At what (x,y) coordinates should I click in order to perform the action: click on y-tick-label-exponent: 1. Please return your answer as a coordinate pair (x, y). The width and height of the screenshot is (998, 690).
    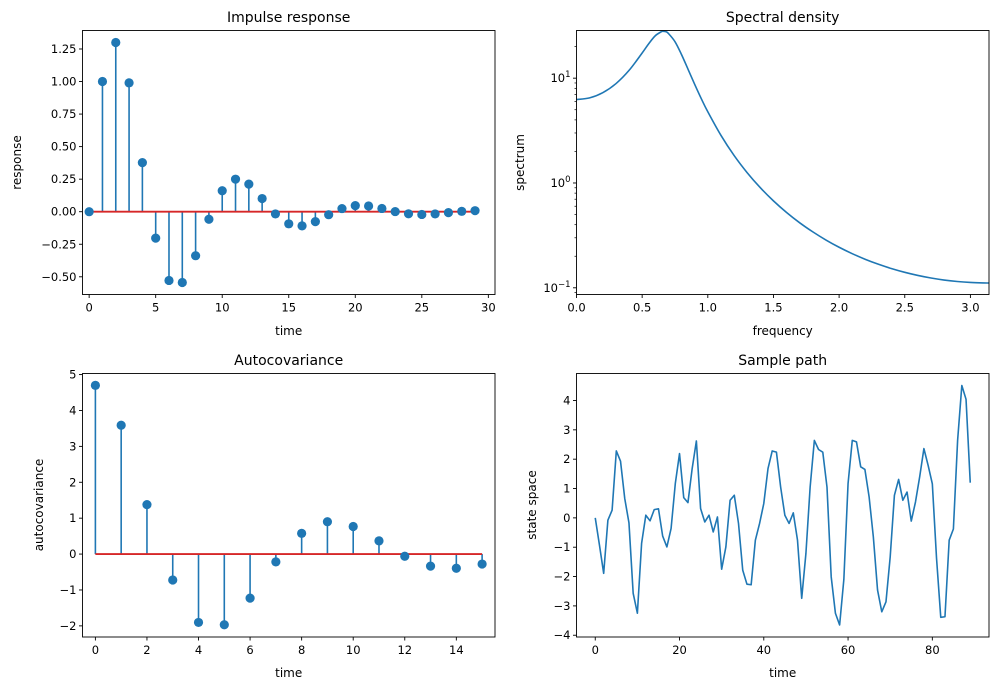
    Looking at the image, I should click on (567, 75).